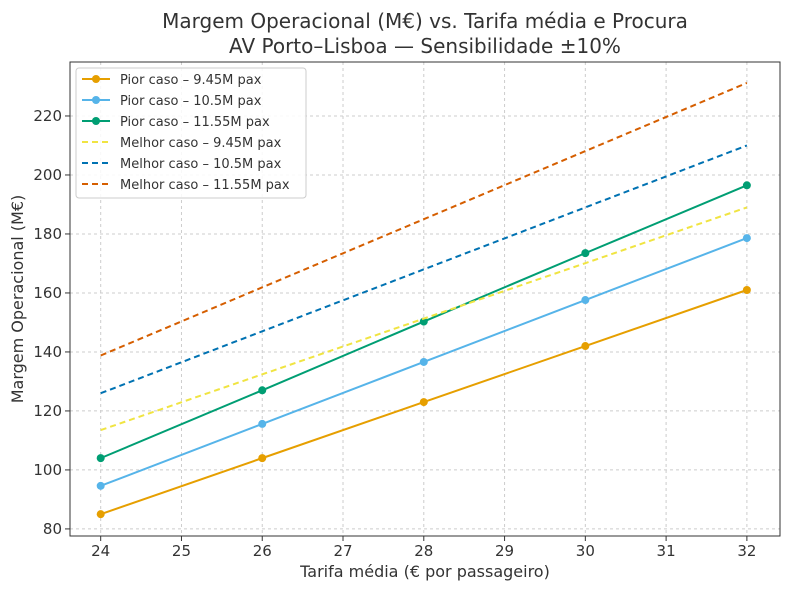 The image size is (790, 594). I want to click on legend-box, so click(191, 133).